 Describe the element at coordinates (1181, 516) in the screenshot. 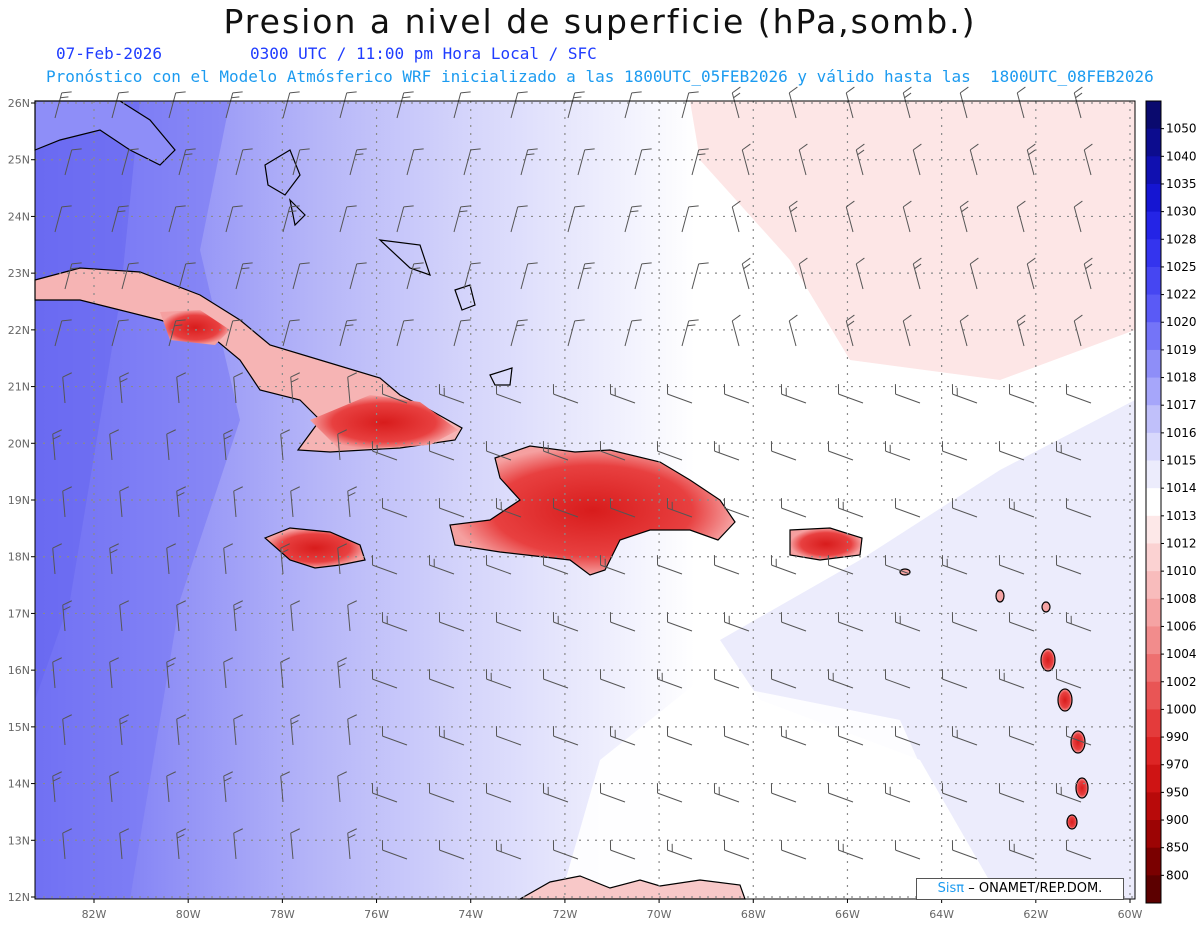

I see `colorbar-label: 1013` at that location.